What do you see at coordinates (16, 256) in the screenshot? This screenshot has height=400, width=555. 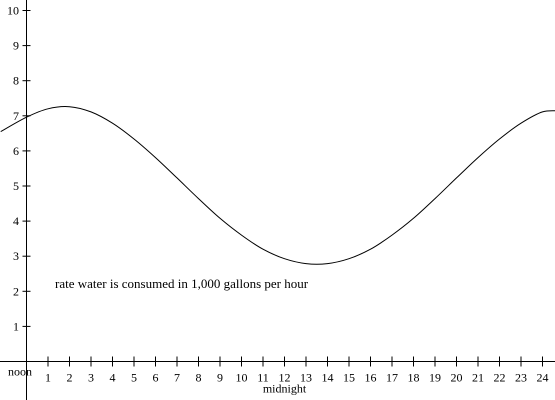 I see `y-tick-label: 3` at bounding box center [16, 256].